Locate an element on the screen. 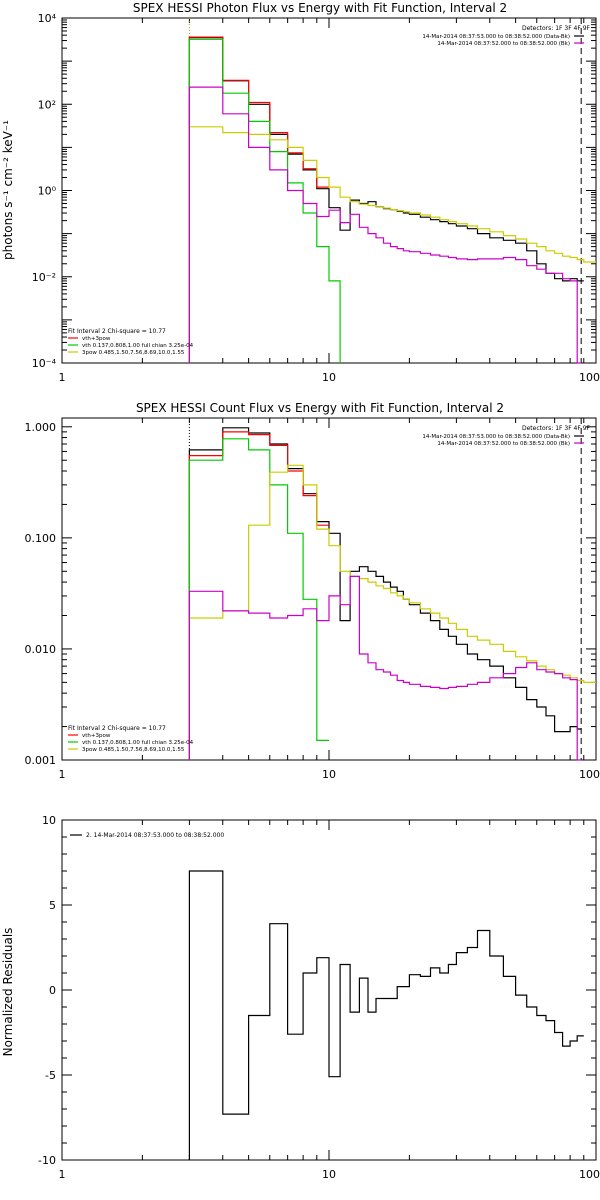 The width and height of the screenshot is (600, 1200). y-axis-label: Normalized Residuals is located at coordinates (8, 992).